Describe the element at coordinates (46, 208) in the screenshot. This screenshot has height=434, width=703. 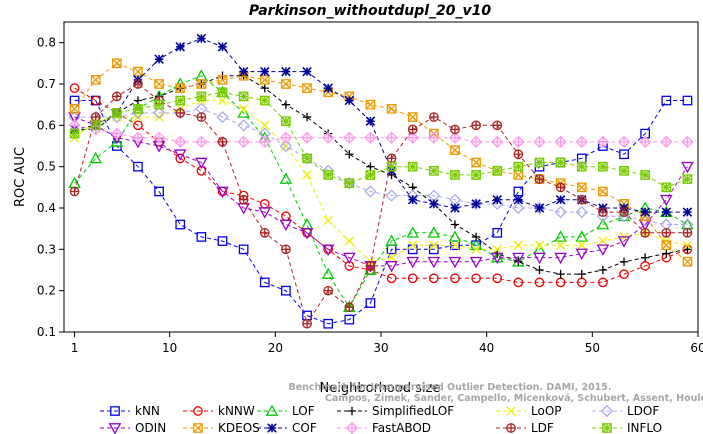
I see `y-tick-label: 0.4` at that location.